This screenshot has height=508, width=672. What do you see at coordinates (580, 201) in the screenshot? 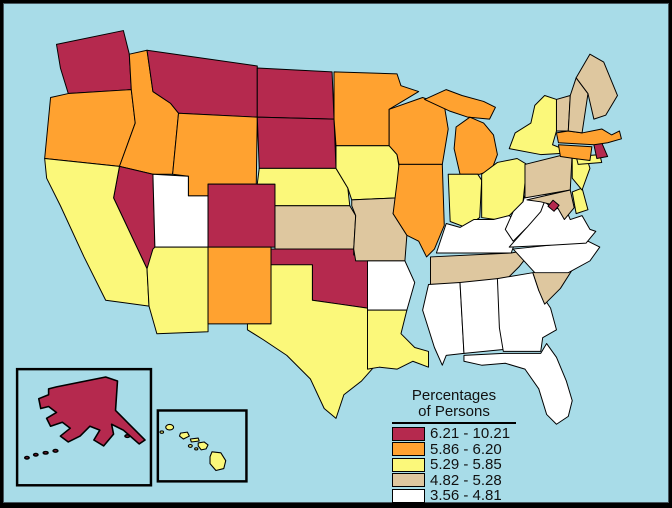
I see `state-delaware` at bounding box center [580, 201].